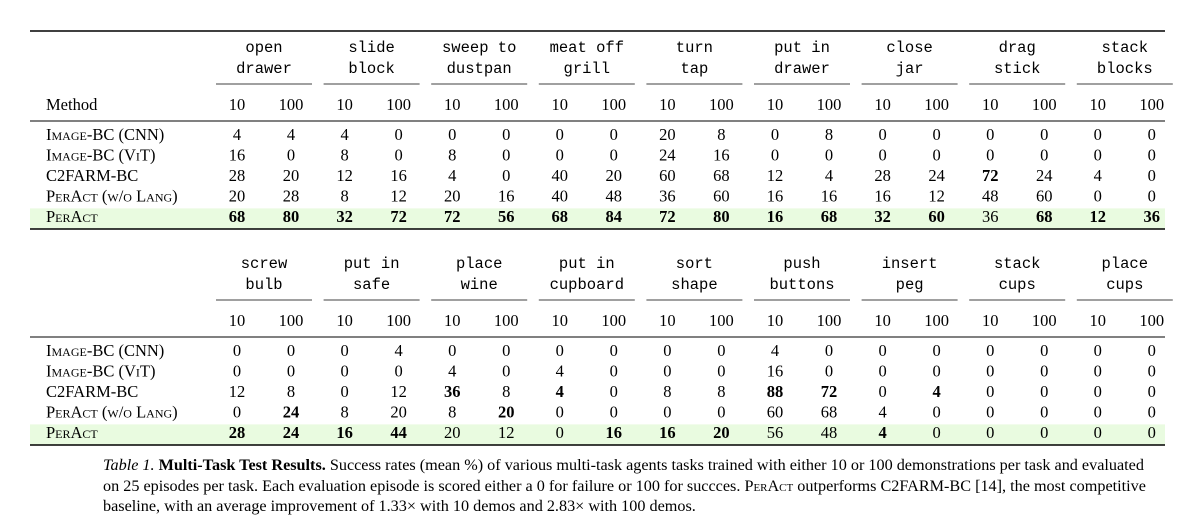 The height and width of the screenshot is (532, 1193). I want to click on task-name: buttons, so click(801, 285).